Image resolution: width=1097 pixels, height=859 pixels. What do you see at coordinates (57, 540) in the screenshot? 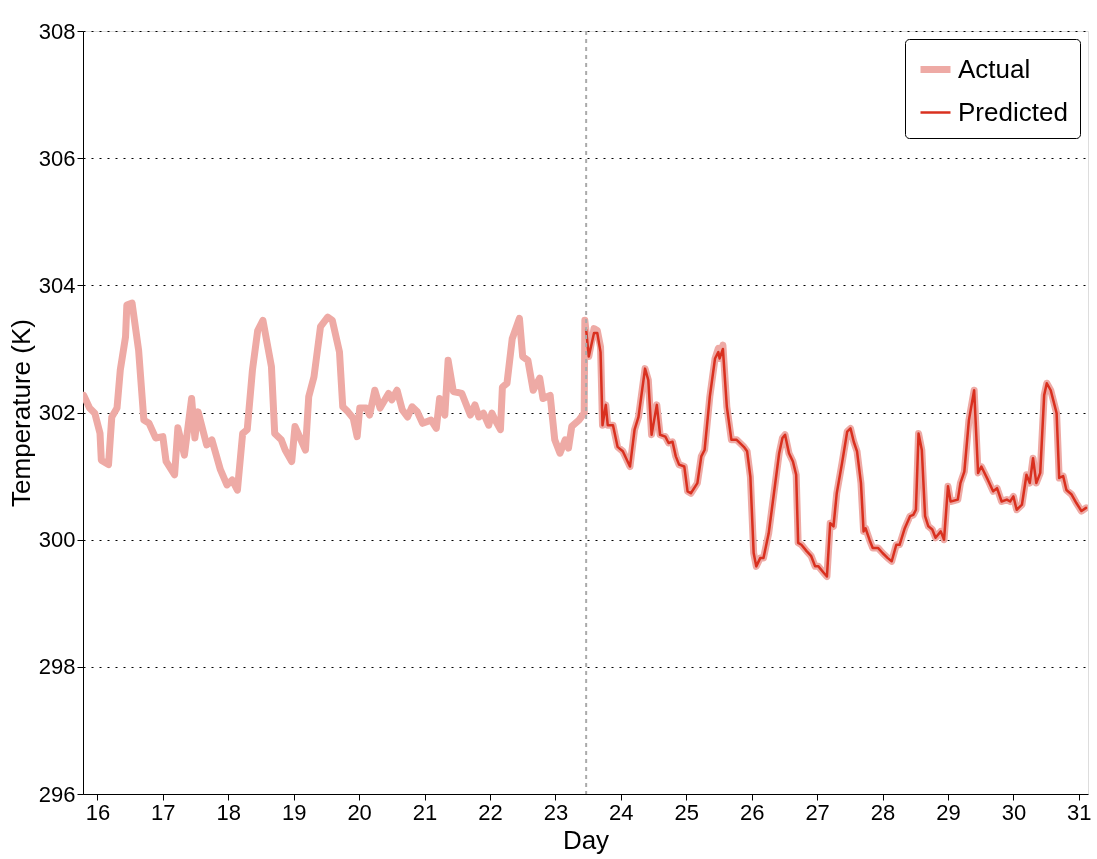
I see `y-tick-label: 300` at bounding box center [57, 540].